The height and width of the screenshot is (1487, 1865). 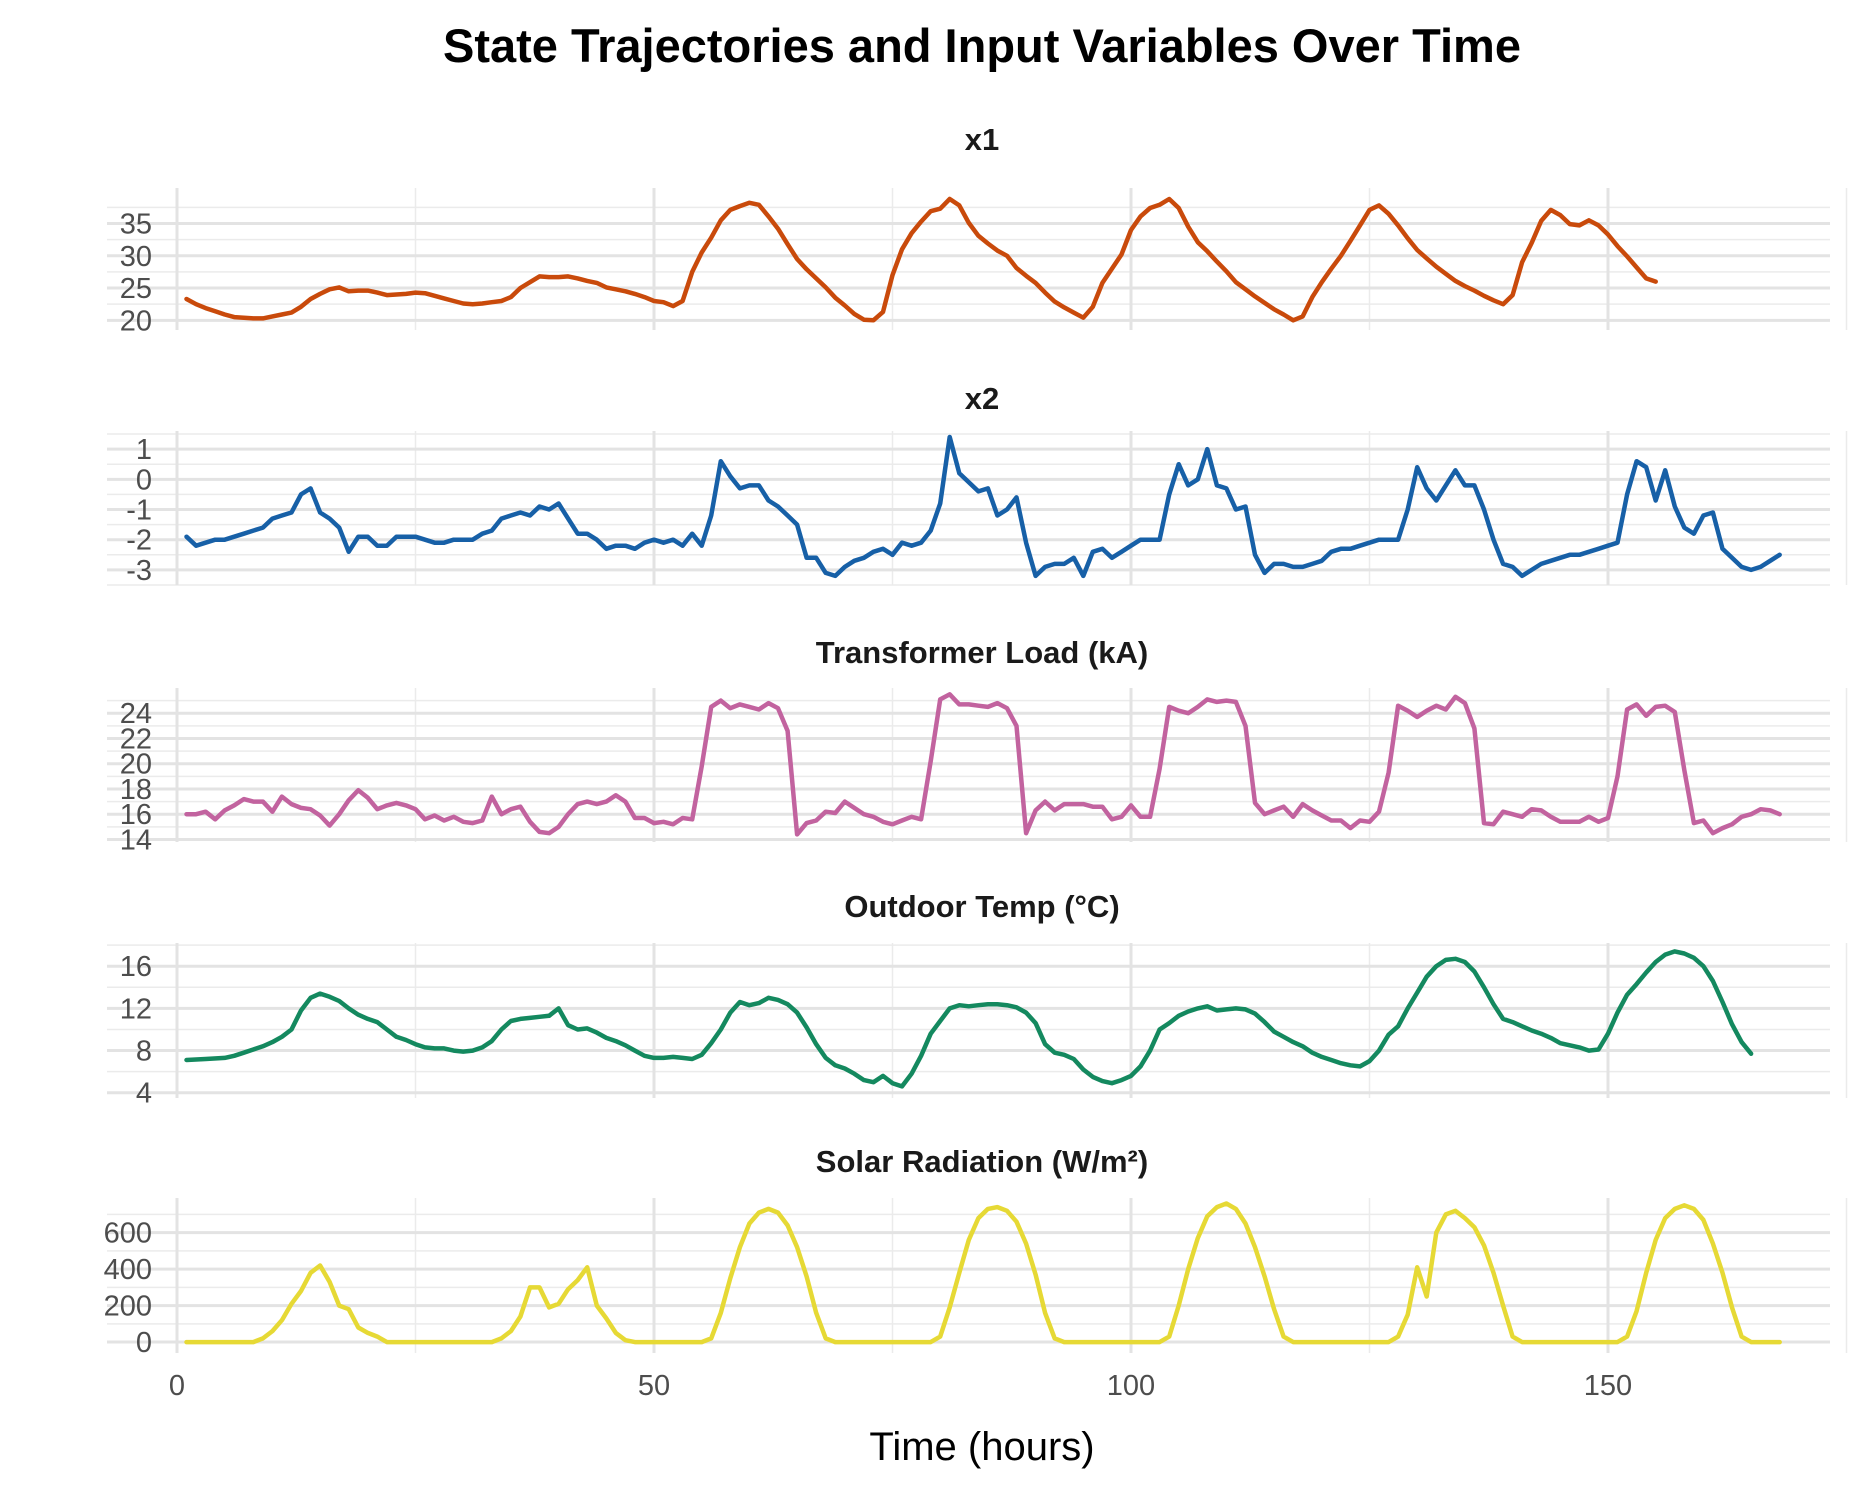 I want to click on y-tick-label: -3, so click(x=139, y=571).